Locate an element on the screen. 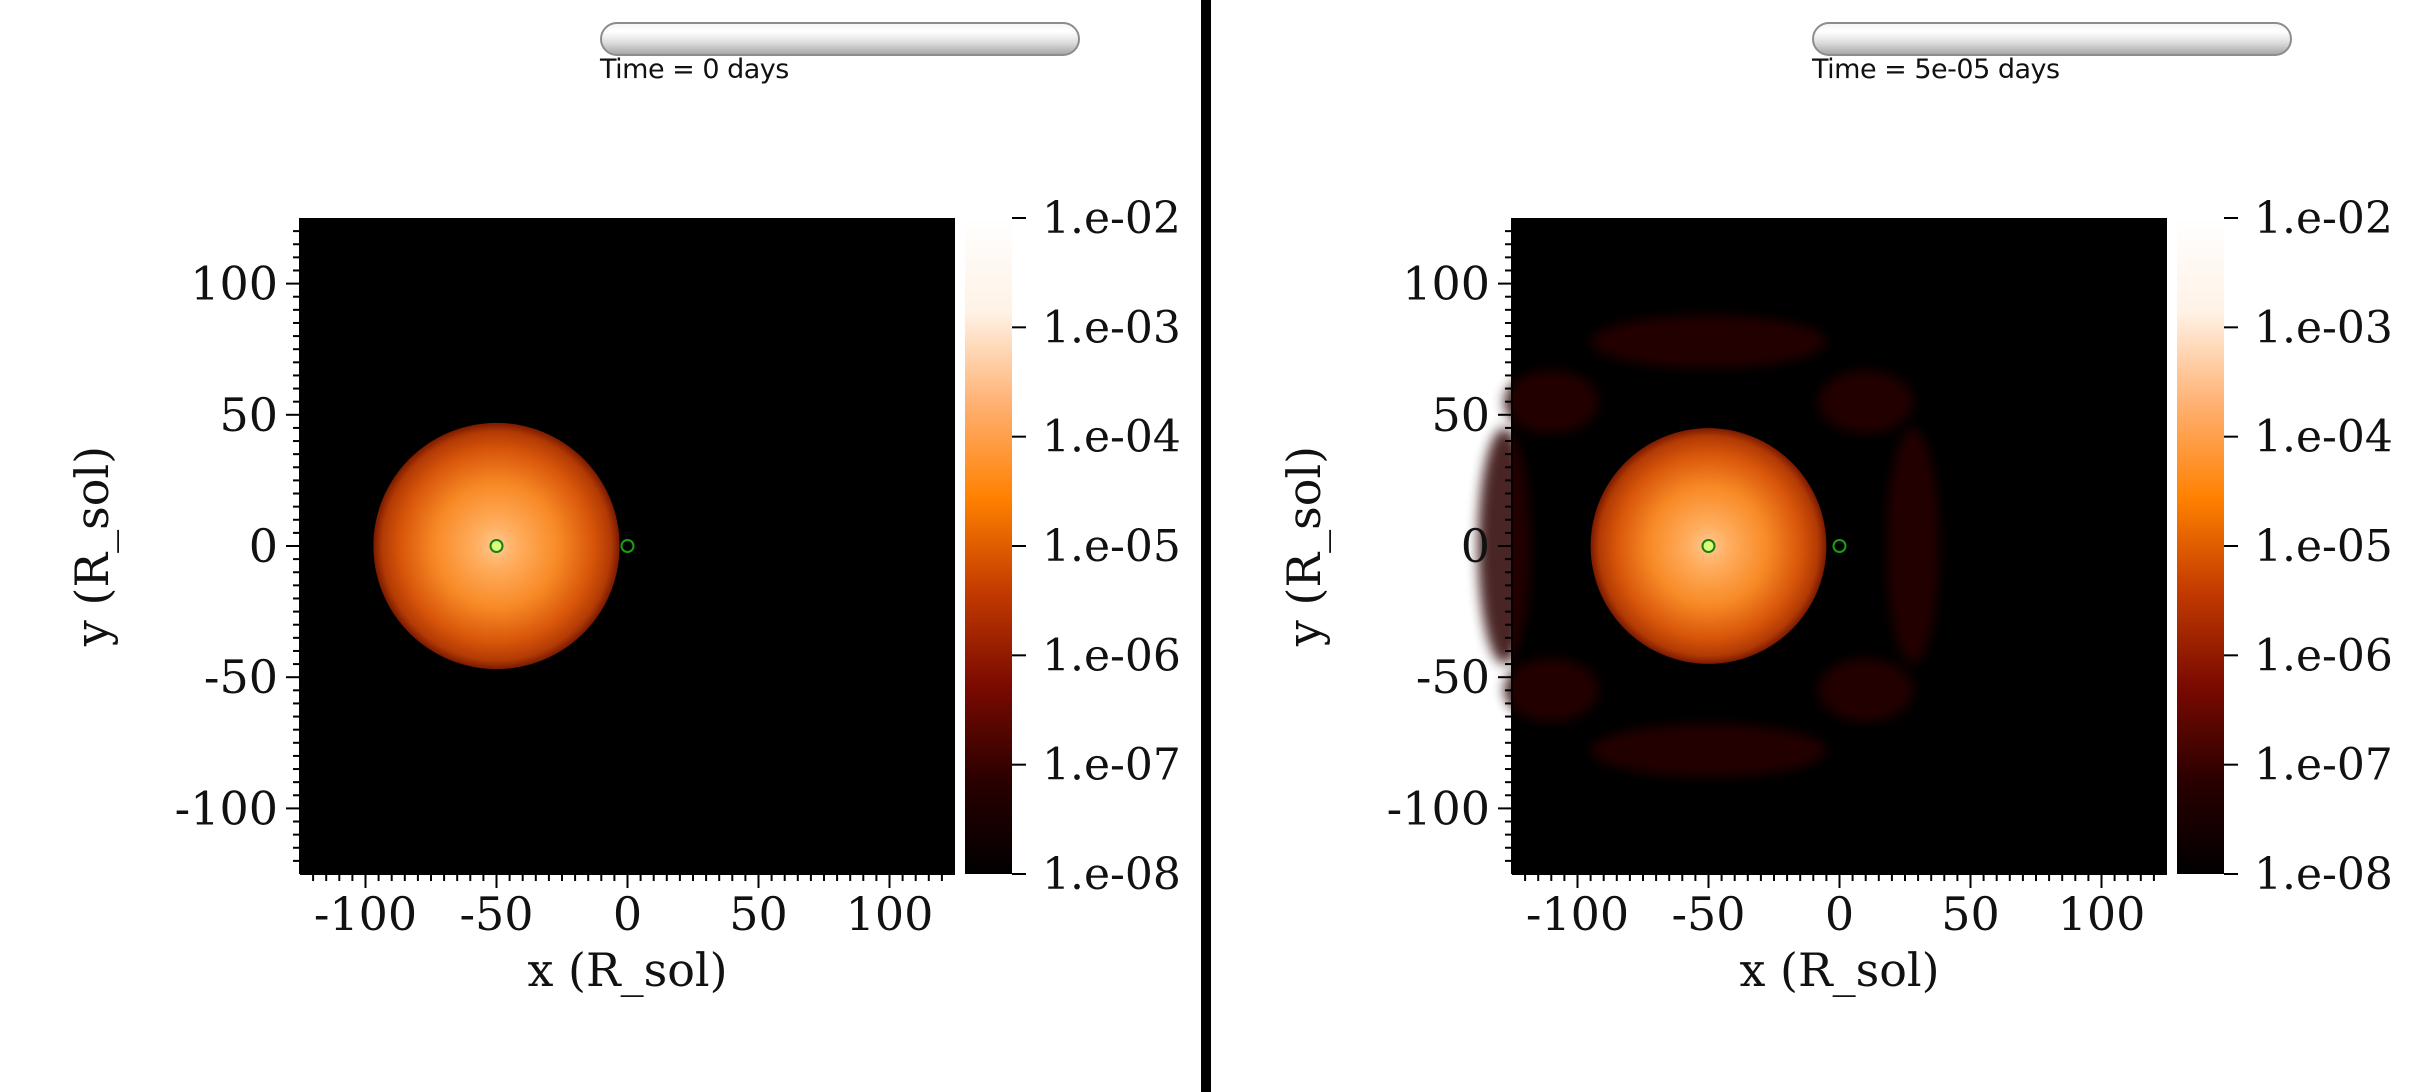 The width and height of the screenshot is (2410, 1092). time-slider-right is located at coordinates (2052, 39).